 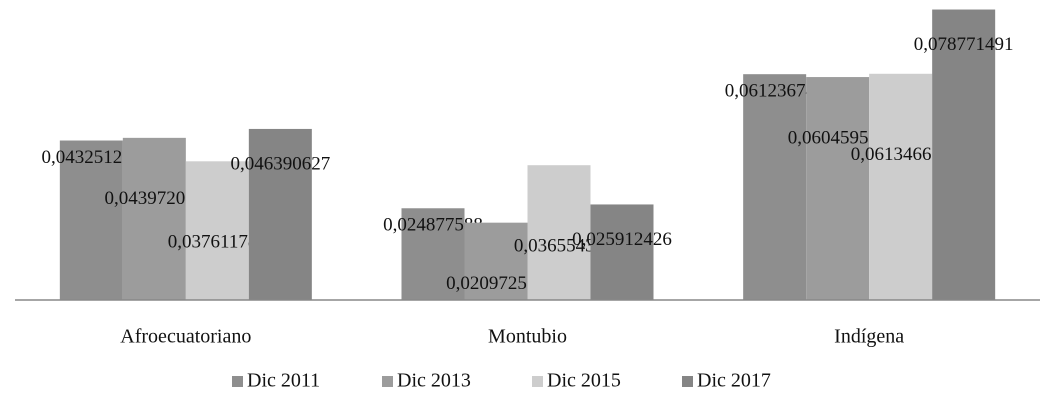 I want to click on data-label: 0,046390627, so click(x=280, y=163).